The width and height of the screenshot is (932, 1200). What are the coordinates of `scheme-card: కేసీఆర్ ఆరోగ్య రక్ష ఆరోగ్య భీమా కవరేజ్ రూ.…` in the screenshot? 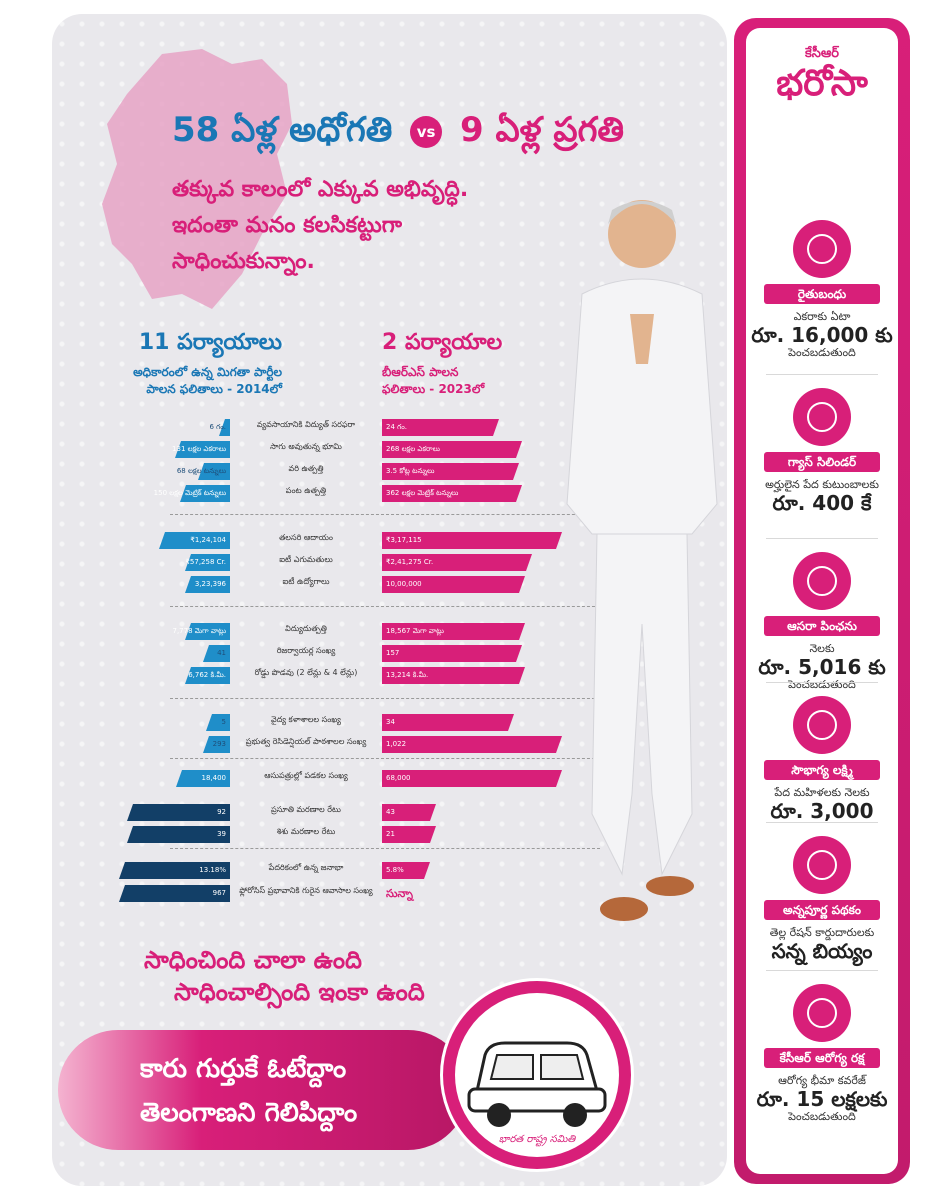 It's located at (822, 1054).